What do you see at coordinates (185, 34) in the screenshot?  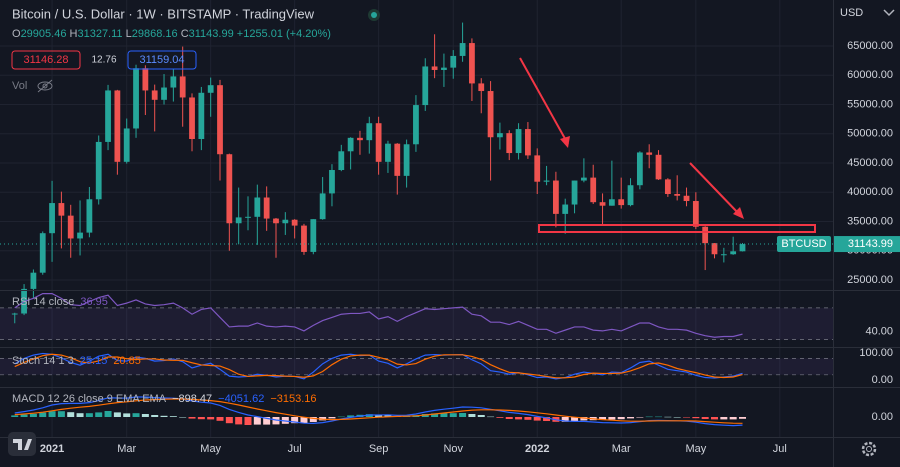 I see `ohlc-prefix: C` at bounding box center [185, 34].